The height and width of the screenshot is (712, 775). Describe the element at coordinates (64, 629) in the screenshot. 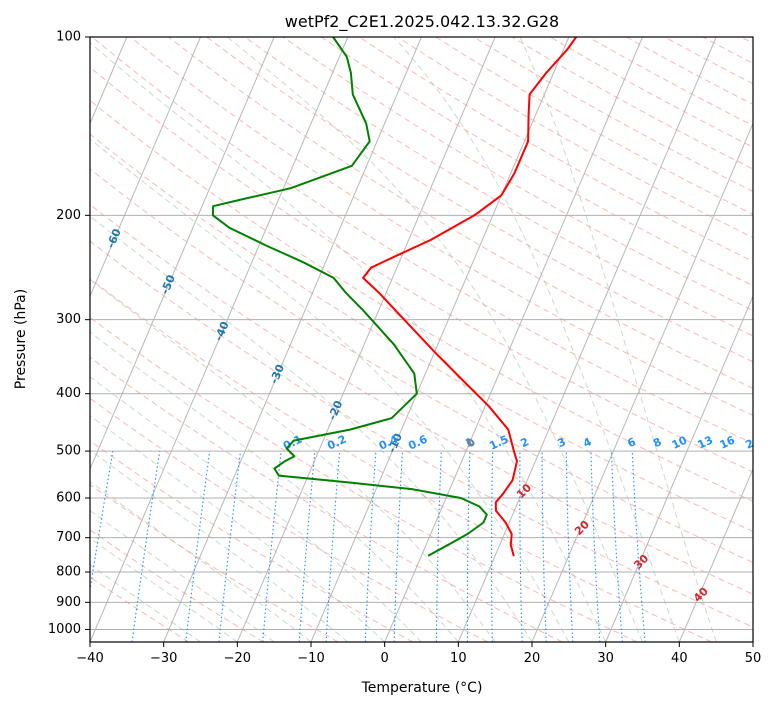

I see `y-tick-label: 1000` at that location.